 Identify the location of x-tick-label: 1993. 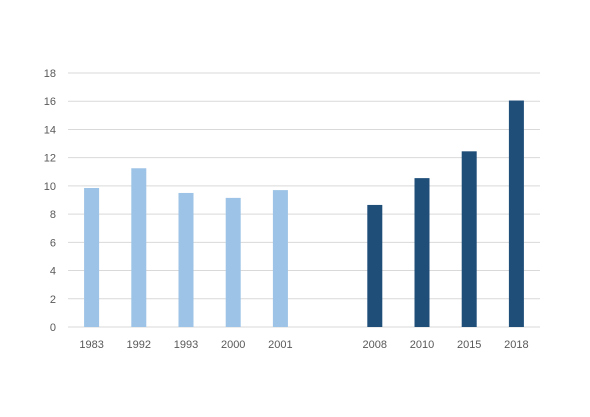
(186, 345).